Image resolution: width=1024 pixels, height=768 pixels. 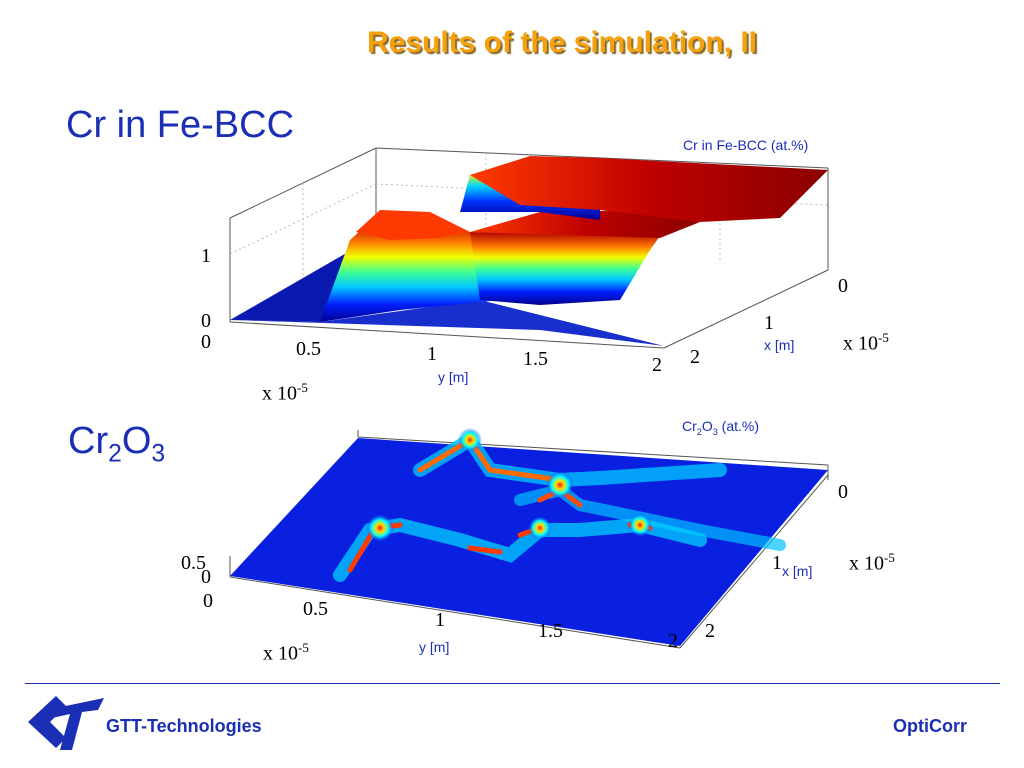 What do you see at coordinates (649, 189) in the screenshot?
I see `plot1-plateau-rear` at bounding box center [649, 189].